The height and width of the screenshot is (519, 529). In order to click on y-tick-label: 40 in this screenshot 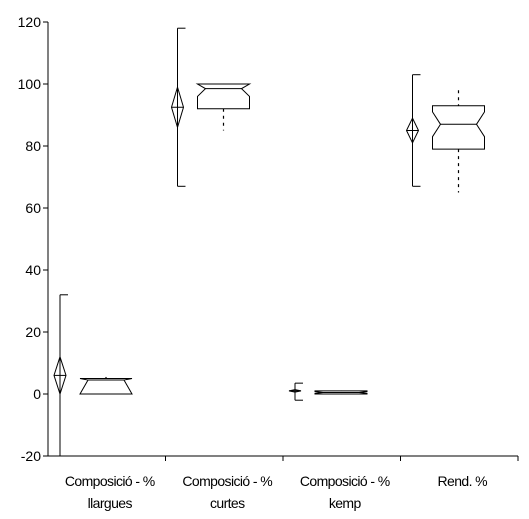, I will do `click(33, 270)`.